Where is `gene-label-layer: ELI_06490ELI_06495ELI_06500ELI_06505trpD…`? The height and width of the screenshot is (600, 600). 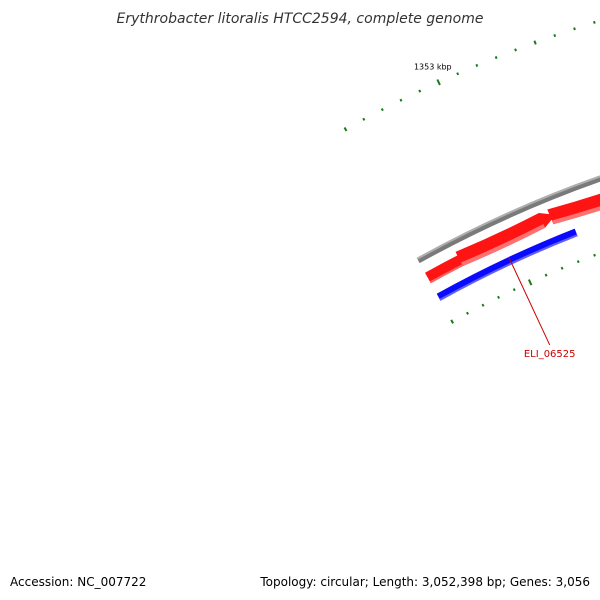
gene-label-layer: ELI_06490ELI_06495ELI_06500ELI_06505trpD… is located at coordinates (542, 308).